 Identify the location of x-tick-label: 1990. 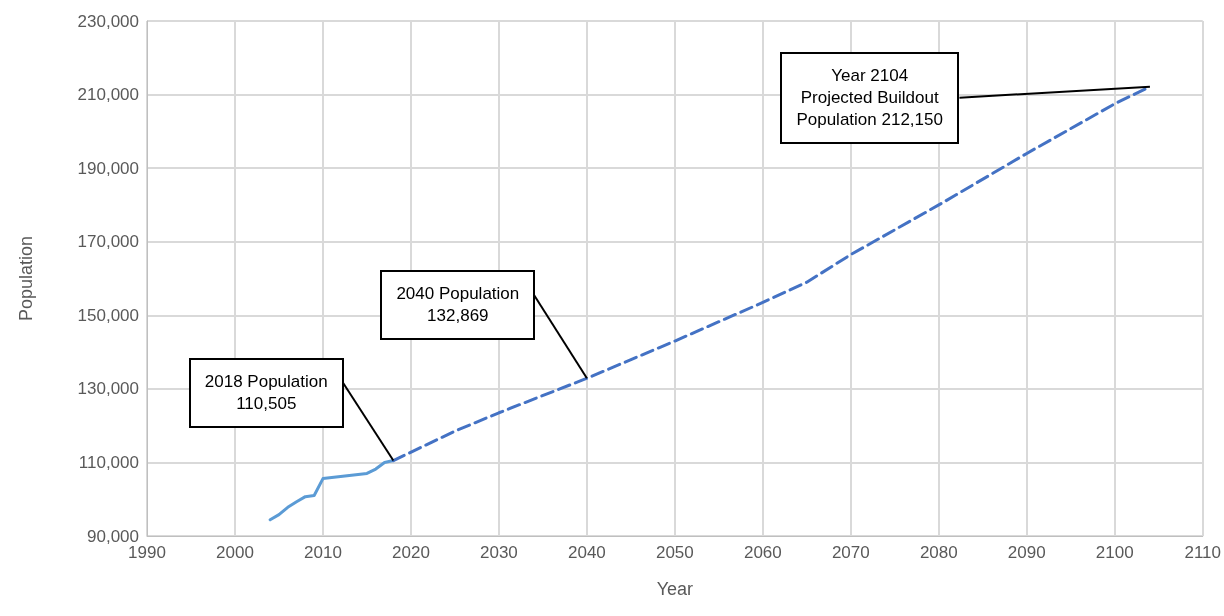
(147, 552).